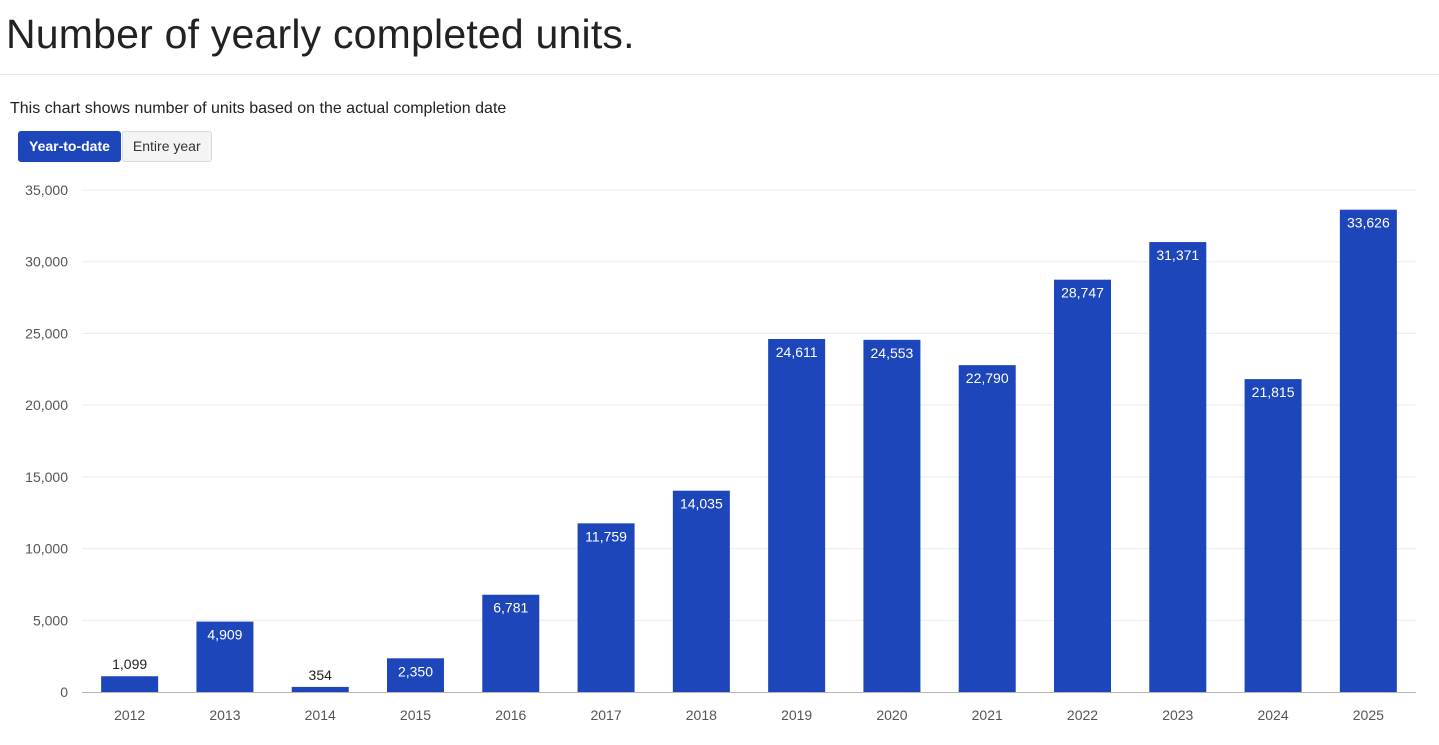 This screenshot has width=1439, height=745. Describe the element at coordinates (891, 715) in the screenshot. I see `x-tick-label: 2020` at that location.